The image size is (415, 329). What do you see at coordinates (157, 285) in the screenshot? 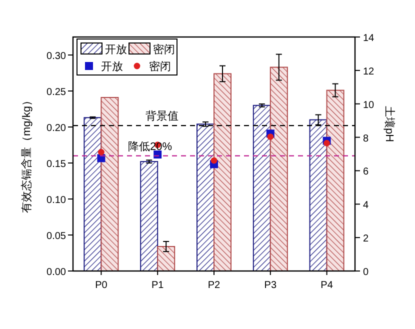
I see `x-tick-label: P1` at bounding box center [157, 285].